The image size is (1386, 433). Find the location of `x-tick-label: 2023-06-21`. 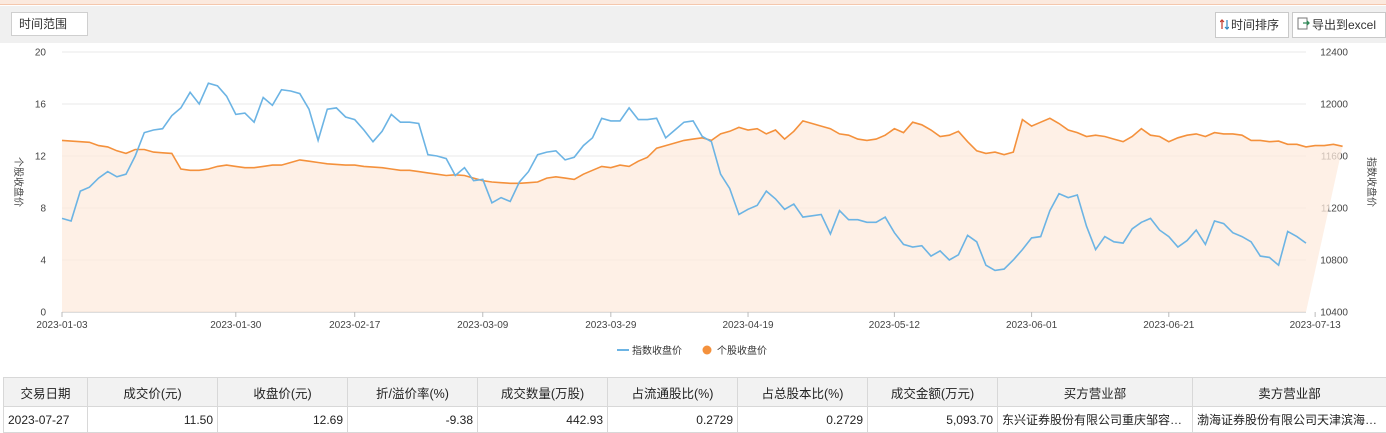

x-tick-label: 2023-06-21 is located at coordinates (1169, 325).